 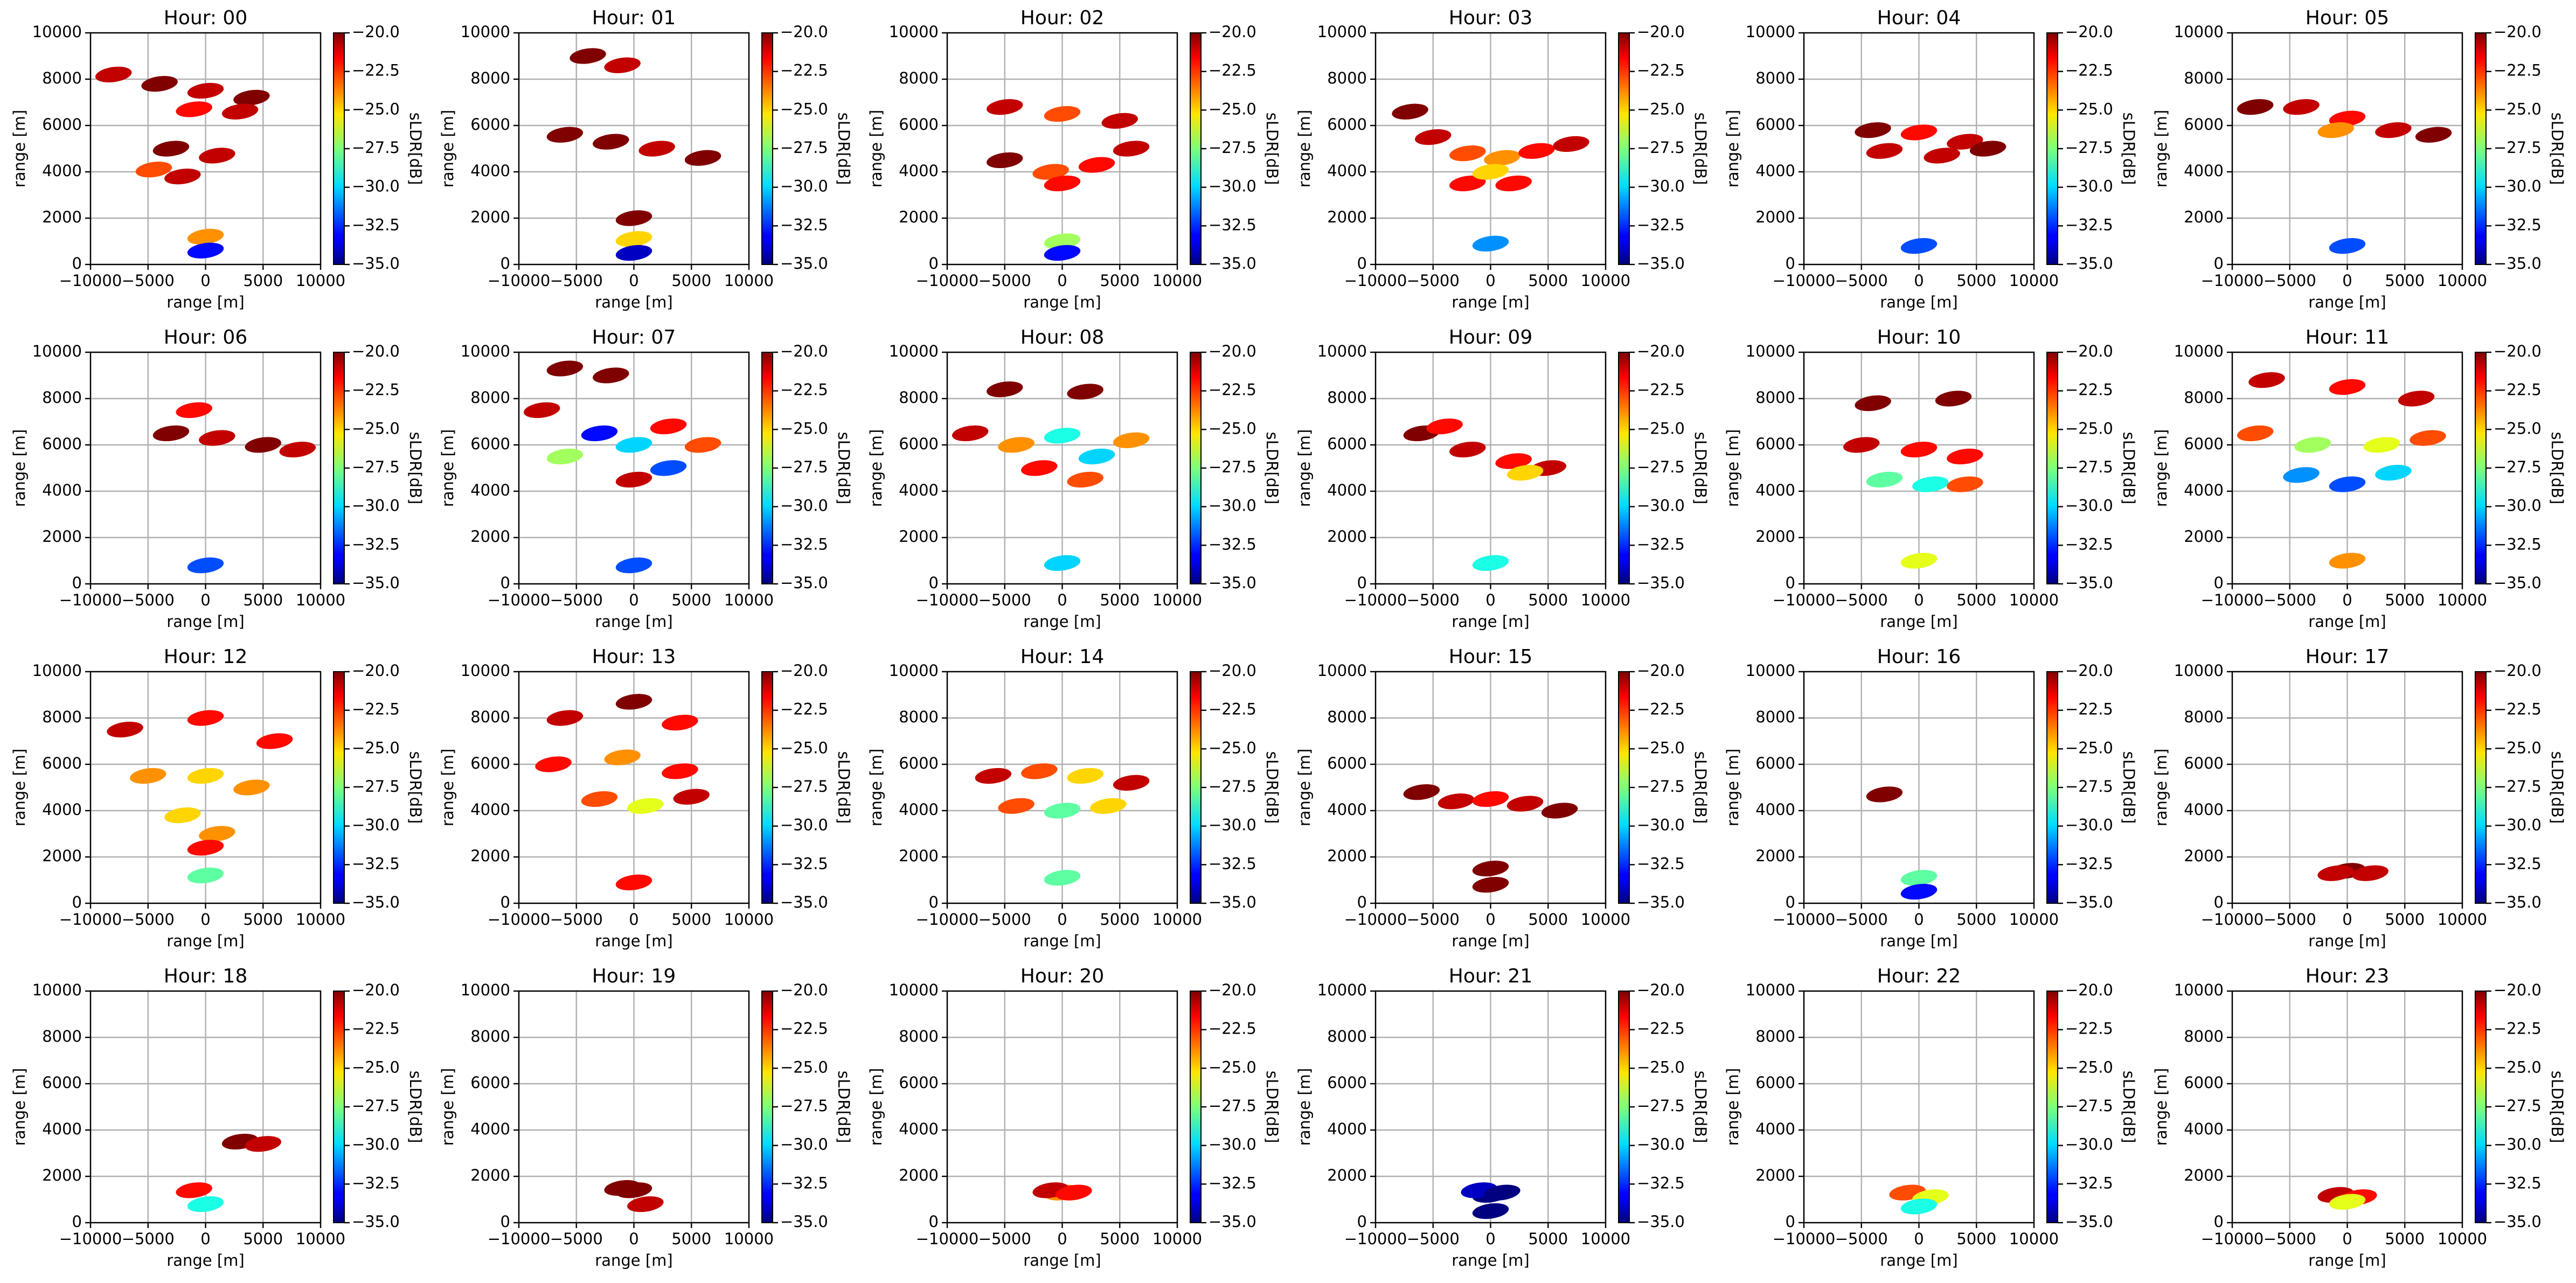 I want to click on colorbar-tick-label: −35.0, so click(x=1232, y=583).